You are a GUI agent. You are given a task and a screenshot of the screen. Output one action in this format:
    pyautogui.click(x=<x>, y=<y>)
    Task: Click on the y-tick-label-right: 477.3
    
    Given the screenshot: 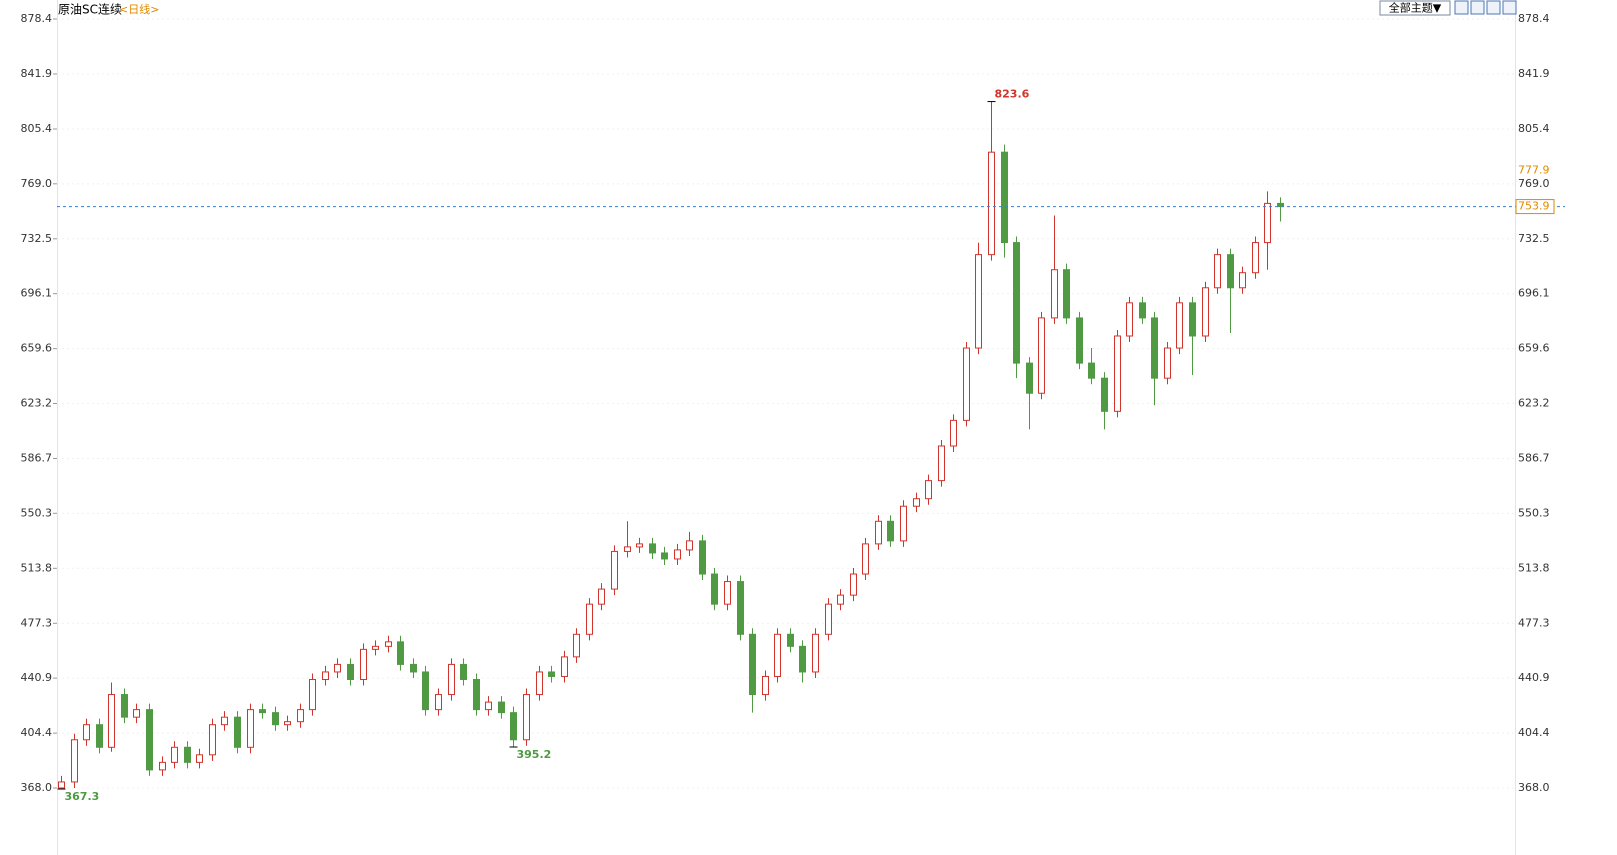 What is the action you would take?
    pyautogui.click(x=1534, y=622)
    